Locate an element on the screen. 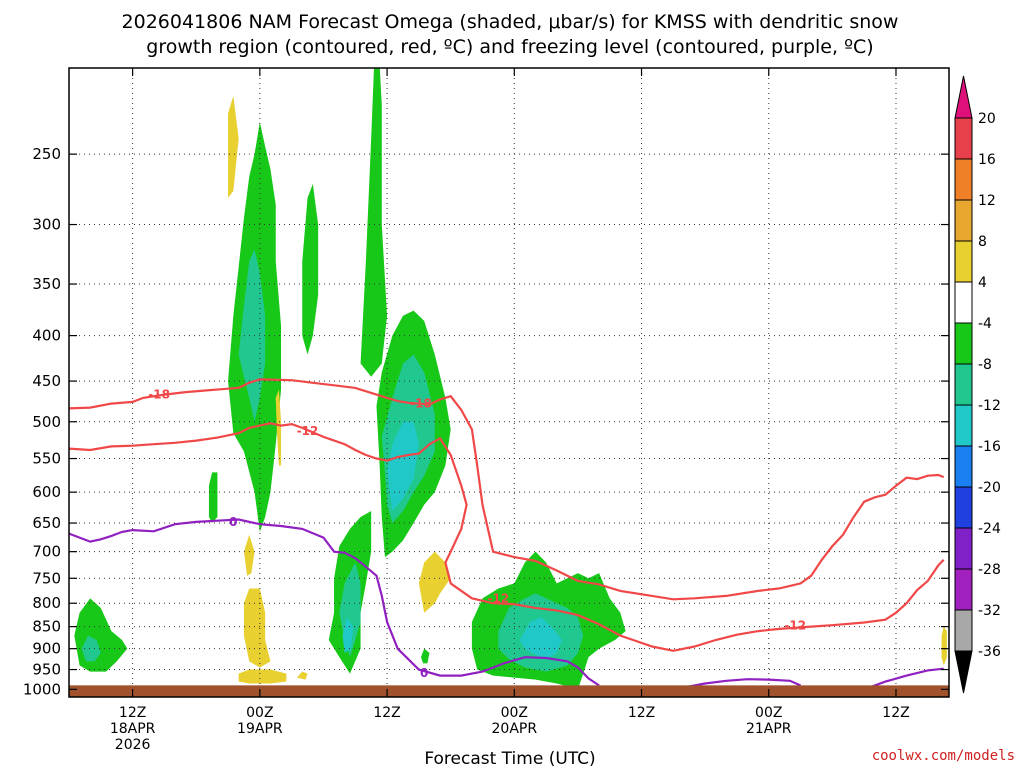 This screenshot has width=1024, height=768. y-tick-label: 950 is located at coordinates (46, 670).